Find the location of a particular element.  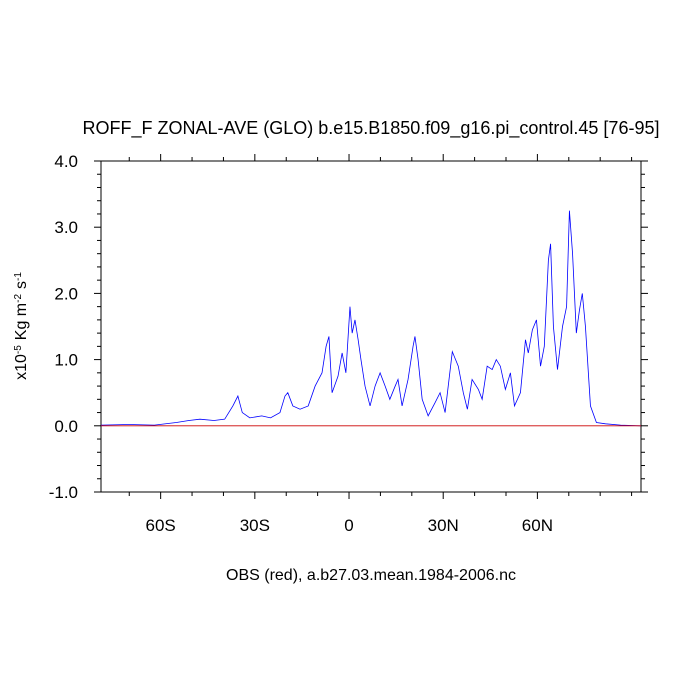

y-label-text: x10 is located at coordinates (21, 367).